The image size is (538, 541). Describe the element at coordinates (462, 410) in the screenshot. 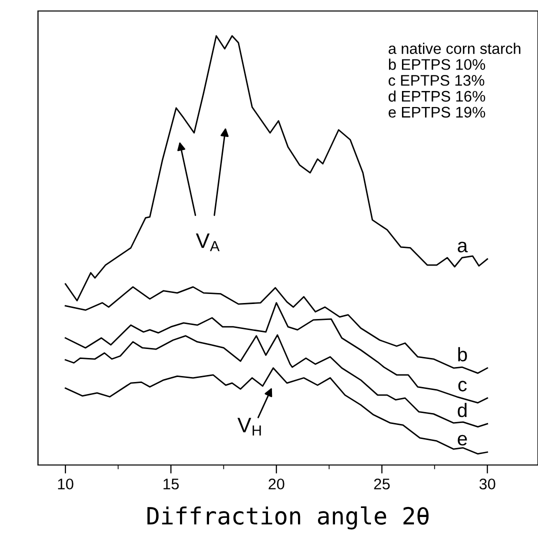

I see `series-label: d` at that location.